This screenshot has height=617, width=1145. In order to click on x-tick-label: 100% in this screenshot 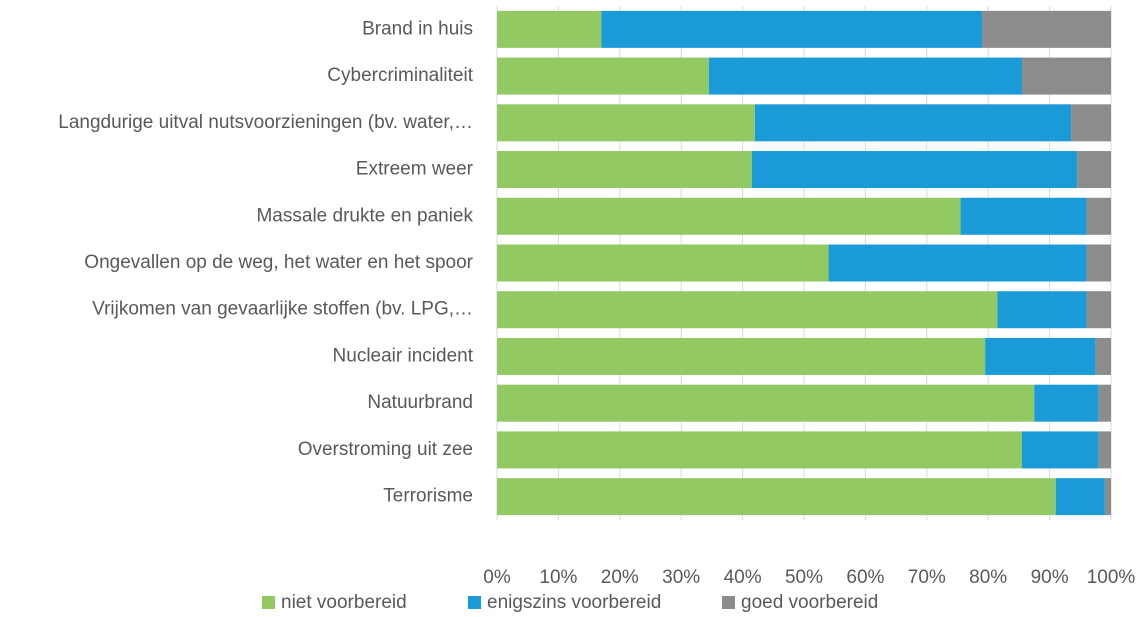, I will do `click(1111, 577)`.